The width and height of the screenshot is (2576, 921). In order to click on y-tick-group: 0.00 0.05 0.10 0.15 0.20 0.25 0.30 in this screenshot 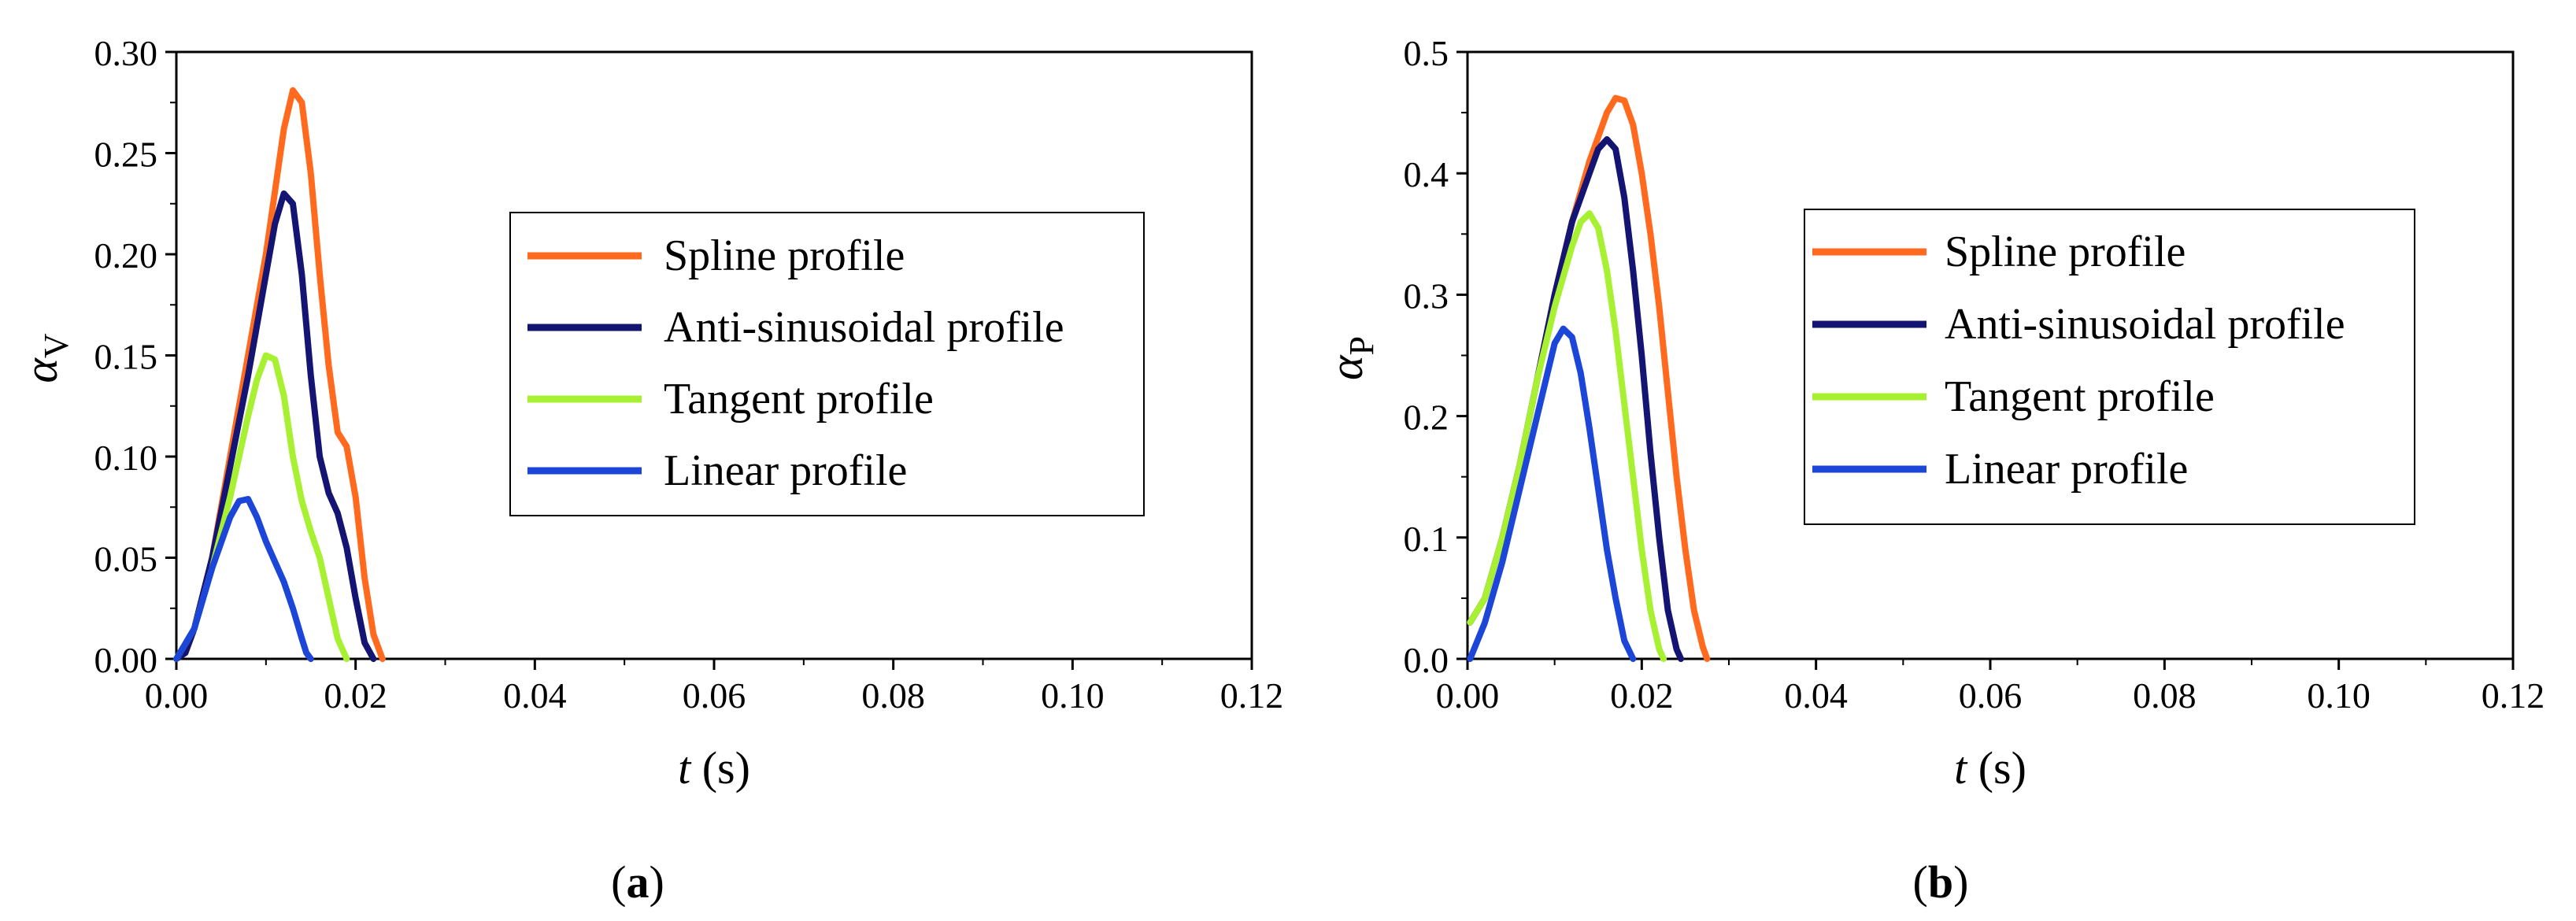, I will do `click(135, 356)`.